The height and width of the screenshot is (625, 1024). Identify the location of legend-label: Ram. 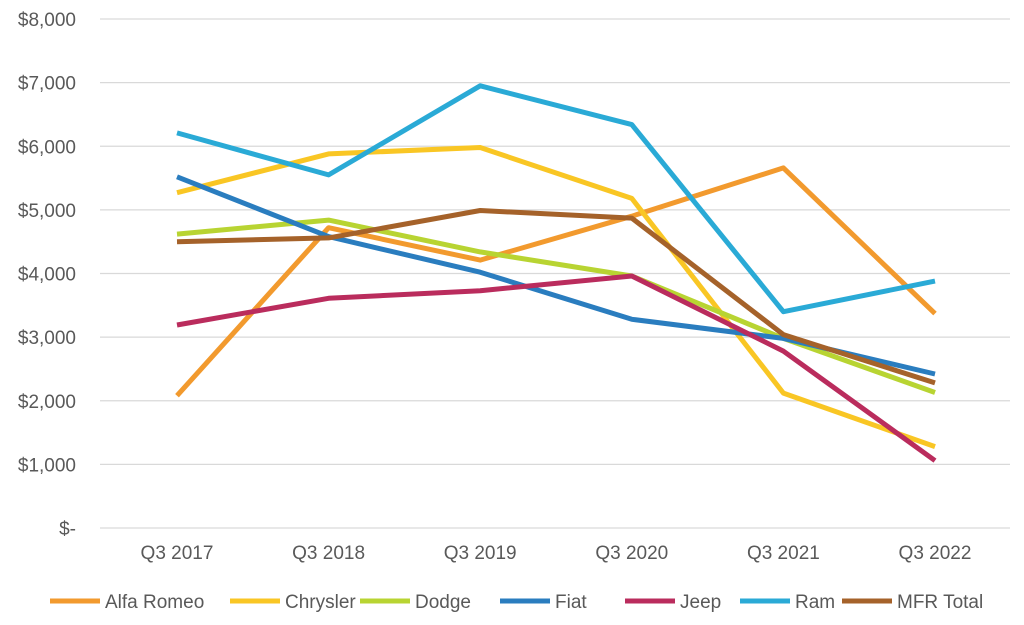
(815, 602).